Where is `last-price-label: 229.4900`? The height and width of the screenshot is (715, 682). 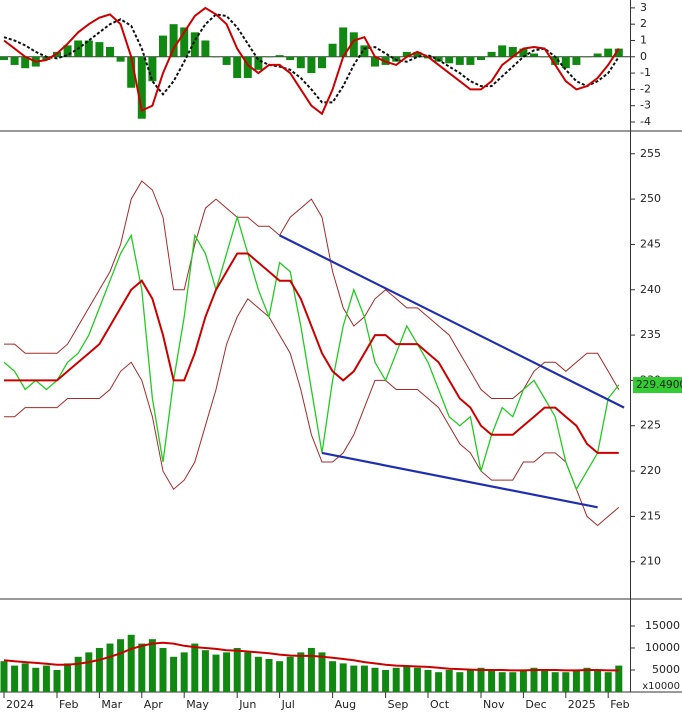 last-price-label: 229.4900 is located at coordinates (659, 385).